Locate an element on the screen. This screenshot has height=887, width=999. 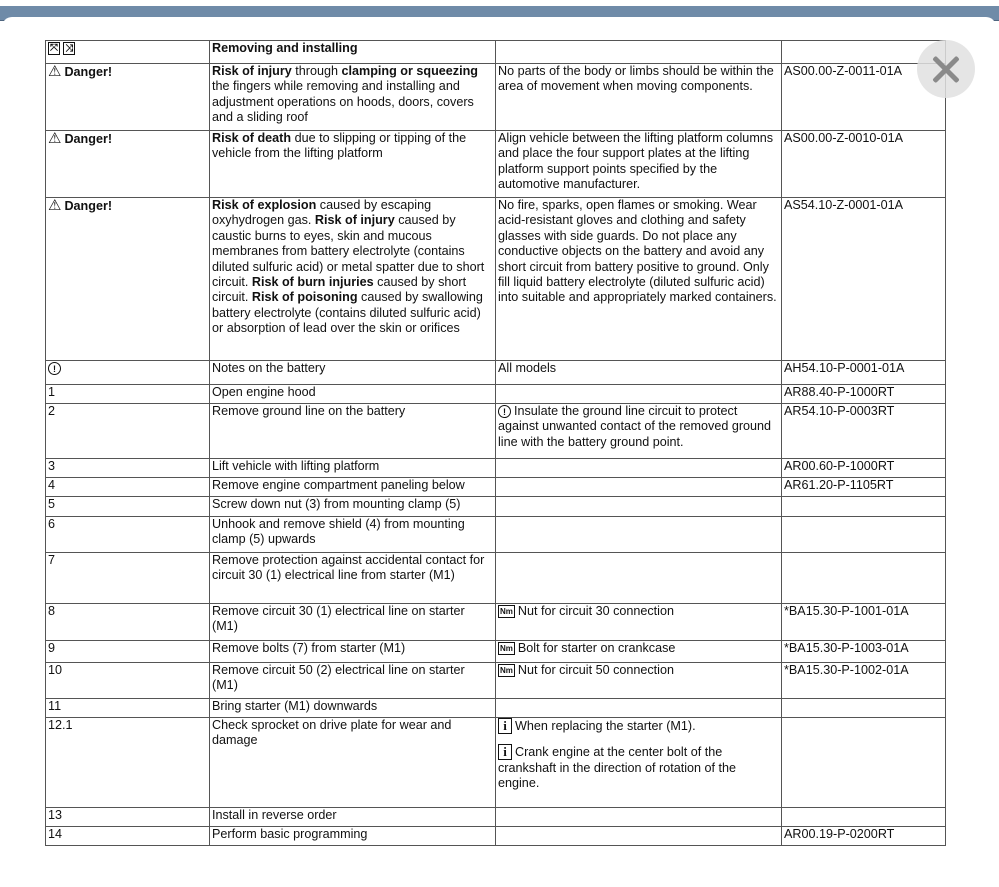
description-text: through is located at coordinates (316, 71).